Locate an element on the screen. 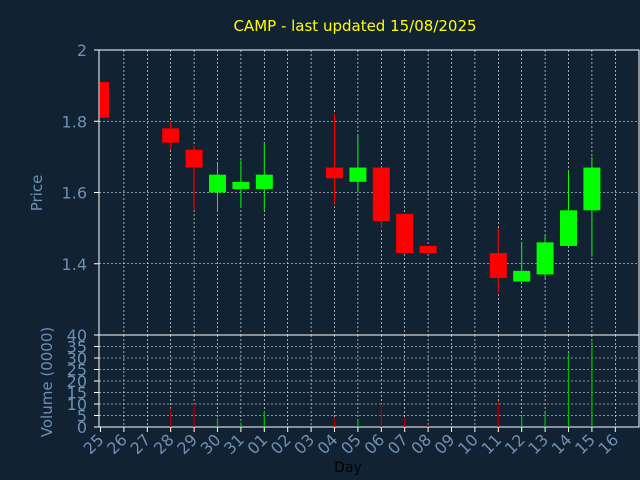  volume-y-tick-label: 10 is located at coordinates (77, 404).